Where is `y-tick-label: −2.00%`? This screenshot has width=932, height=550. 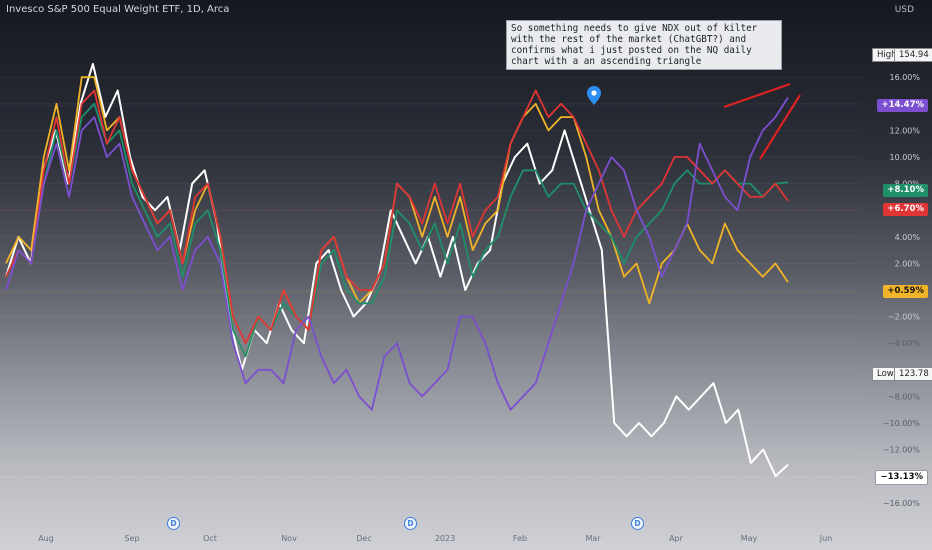 y-tick-label: −2.00% is located at coordinates (904, 317).